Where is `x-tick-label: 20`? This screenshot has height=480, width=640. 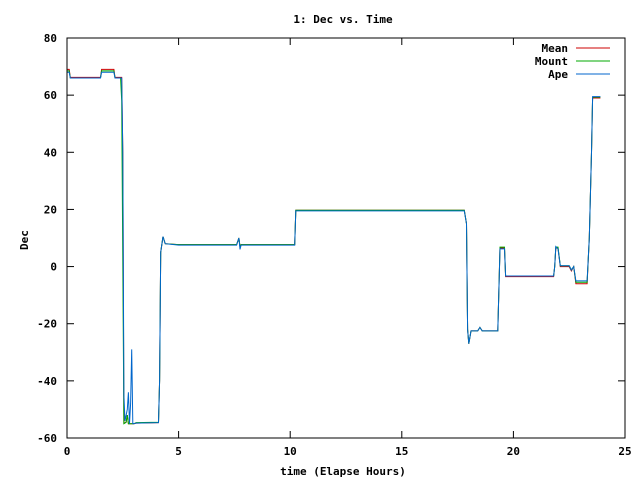 x-tick-label: 20 is located at coordinates (513, 451).